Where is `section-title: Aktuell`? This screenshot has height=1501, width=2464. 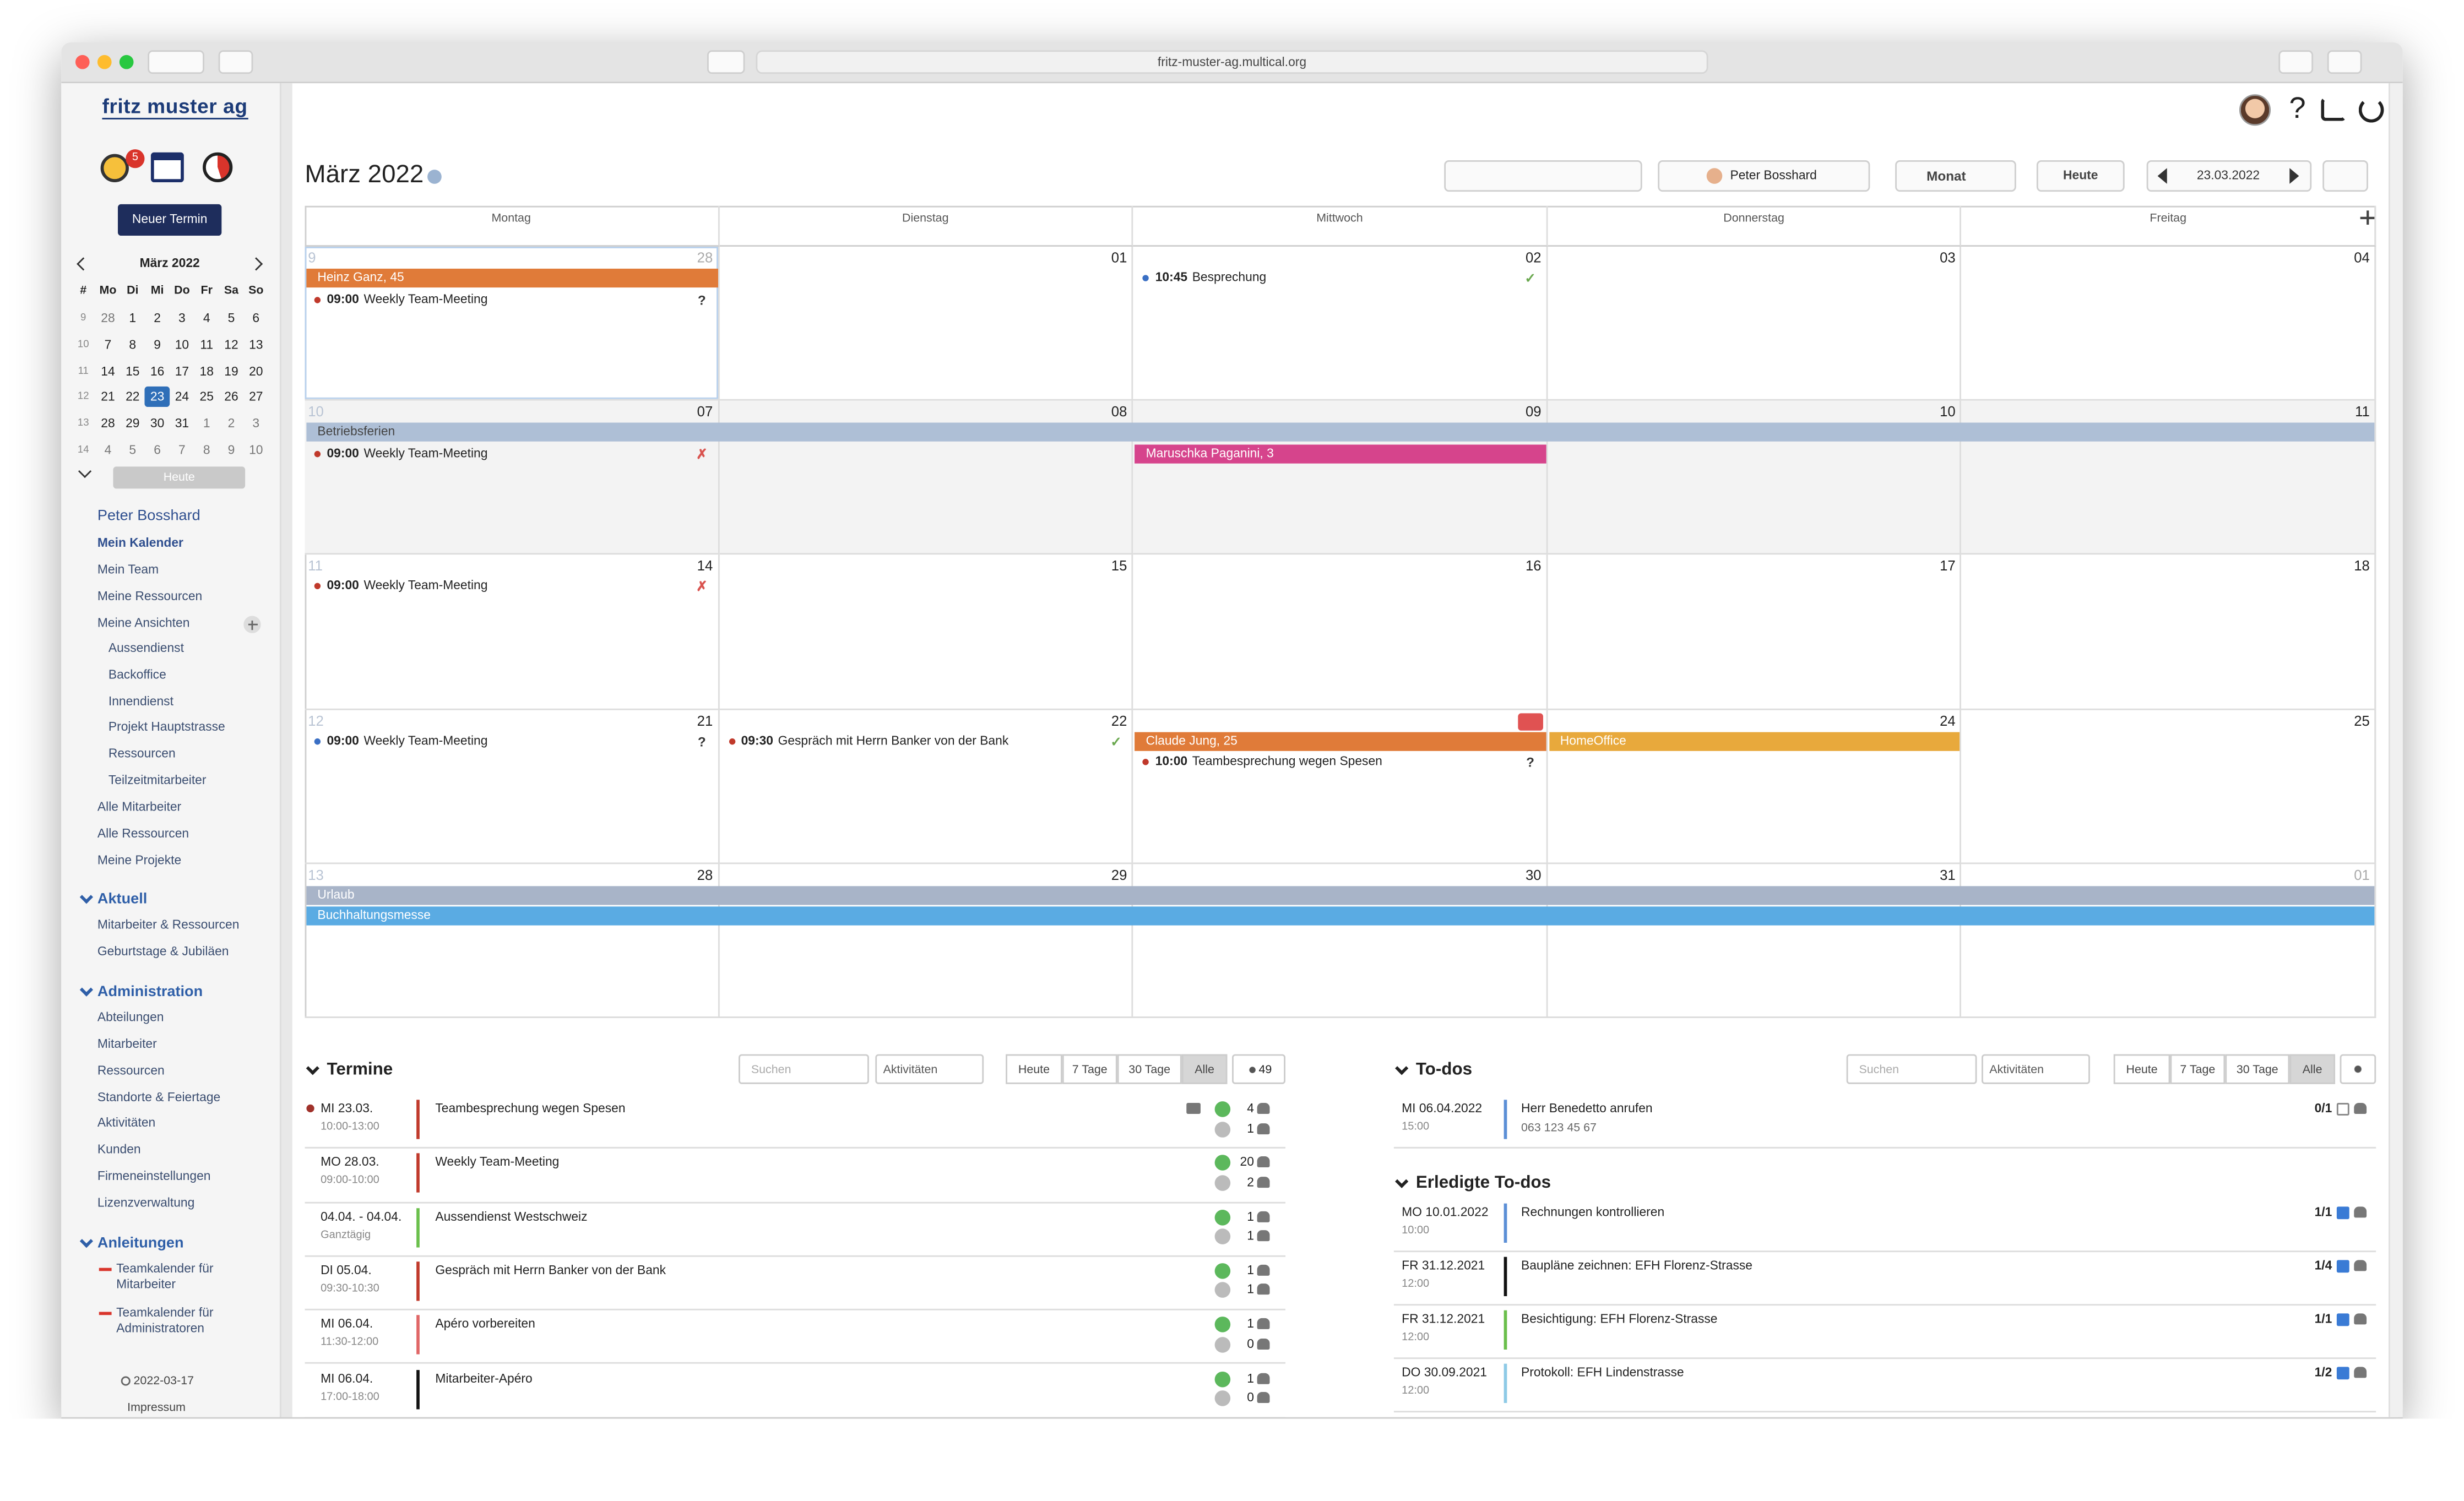 section-title: Aktuell is located at coordinates (122, 899).